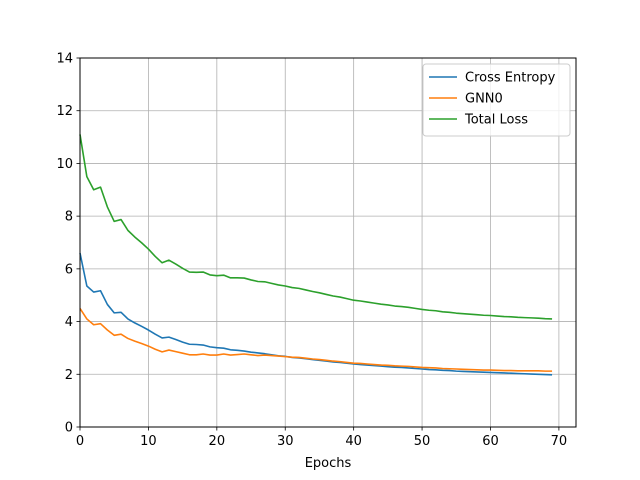 This screenshot has height=480, width=640. What do you see at coordinates (559, 441) in the screenshot?
I see `x-tick-label: 70` at bounding box center [559, 441].